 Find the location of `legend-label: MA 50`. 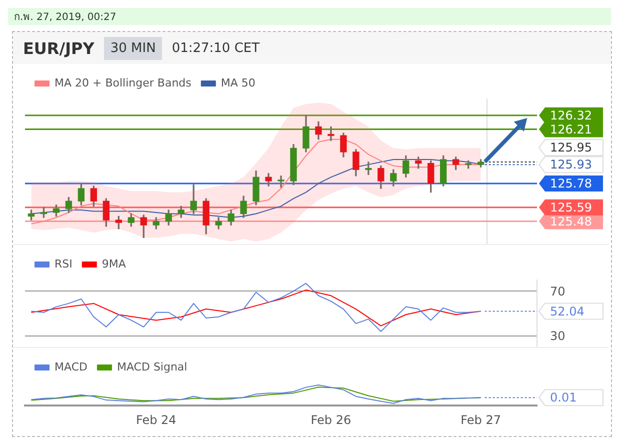

legend-label: MA 50 is located at coordinates (238, 83).